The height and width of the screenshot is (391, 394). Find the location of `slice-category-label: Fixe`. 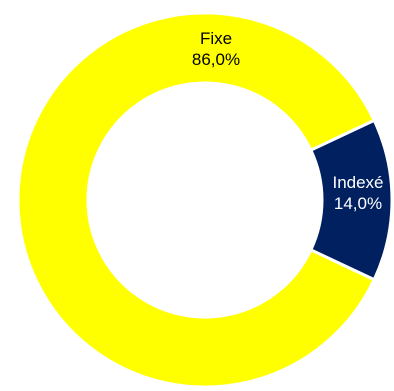

slice-category-label: Fixe is located at coordinates (216, 38).